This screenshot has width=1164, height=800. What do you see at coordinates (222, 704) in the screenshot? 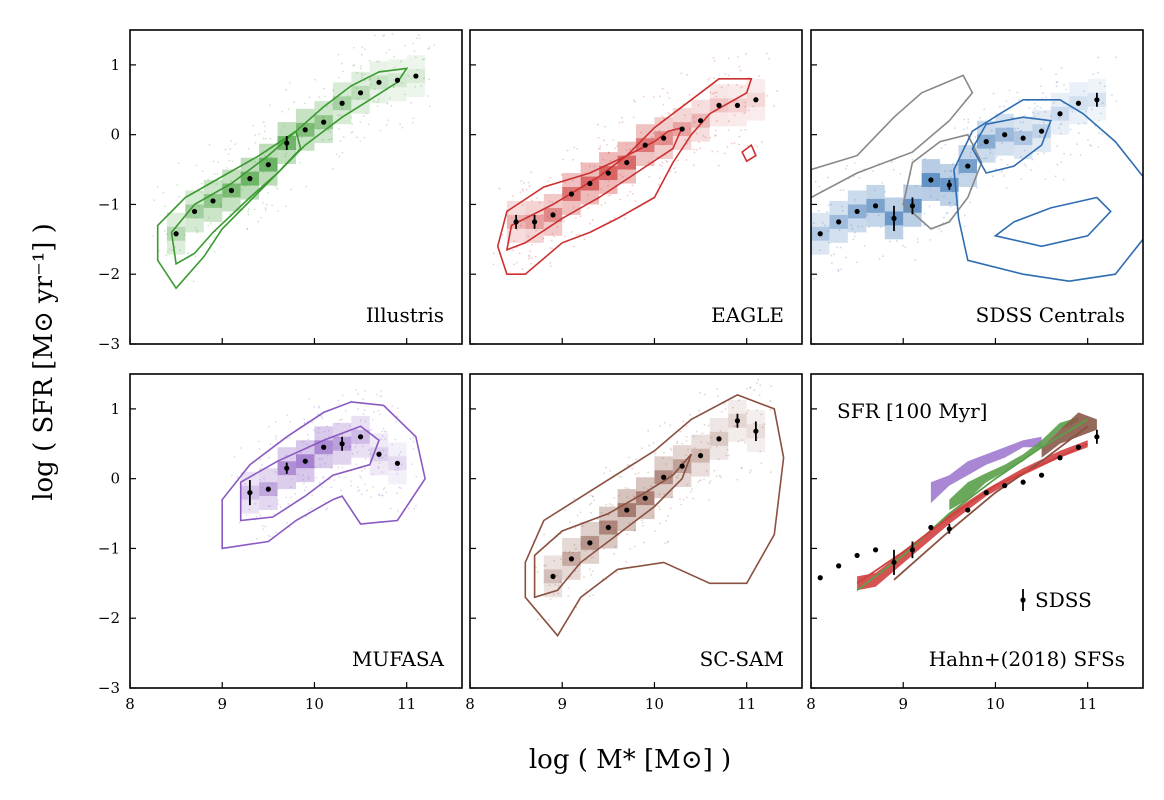
I see `x-tick-label: 9` at bounding box center [222, 704].